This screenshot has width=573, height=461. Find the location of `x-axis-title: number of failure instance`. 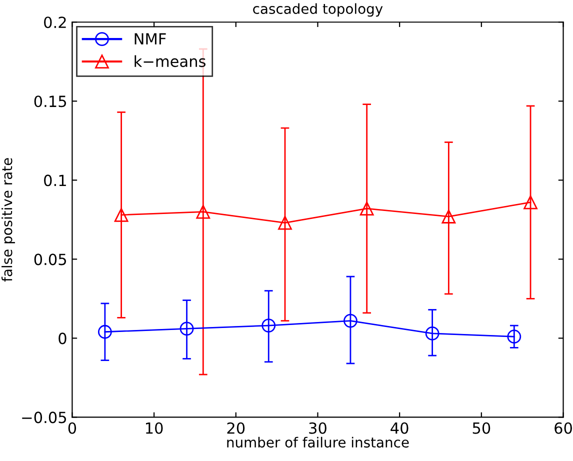

x-axis-title: number of failure instance is located at coordinates (318, 442).